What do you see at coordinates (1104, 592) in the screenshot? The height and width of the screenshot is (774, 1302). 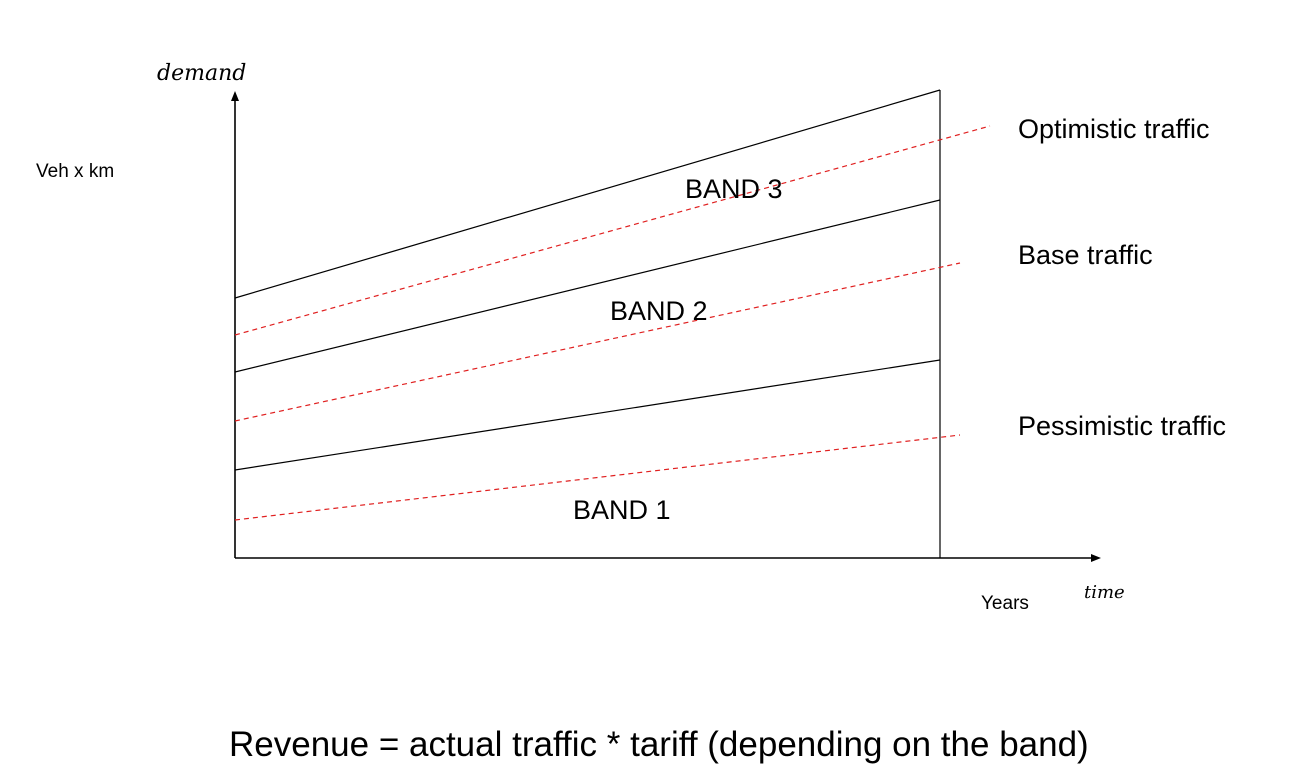 I see `x-axis-handwritten-label: time` at bounding box center [1104, 592].